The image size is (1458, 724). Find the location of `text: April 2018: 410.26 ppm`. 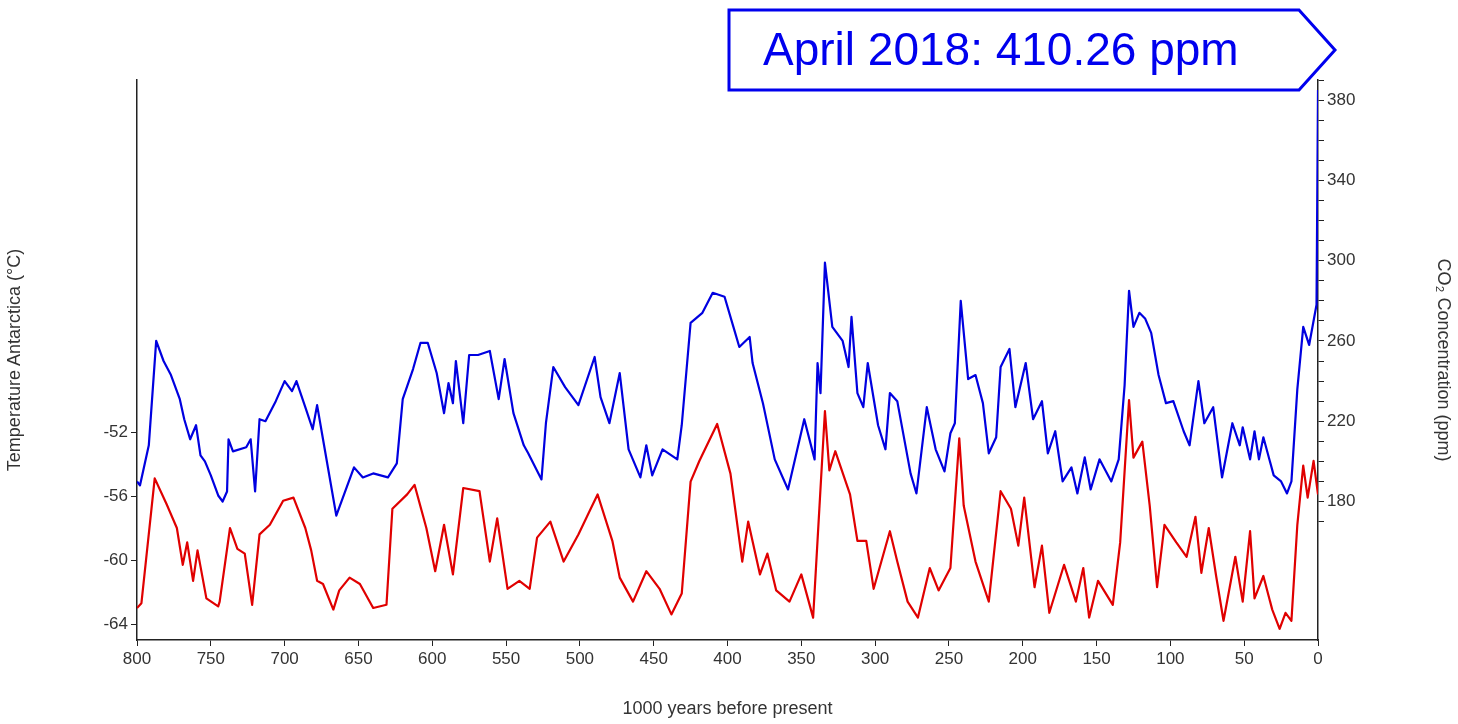

text: April 2018: 410.26 ppm is located at coordinates (1001, 49).